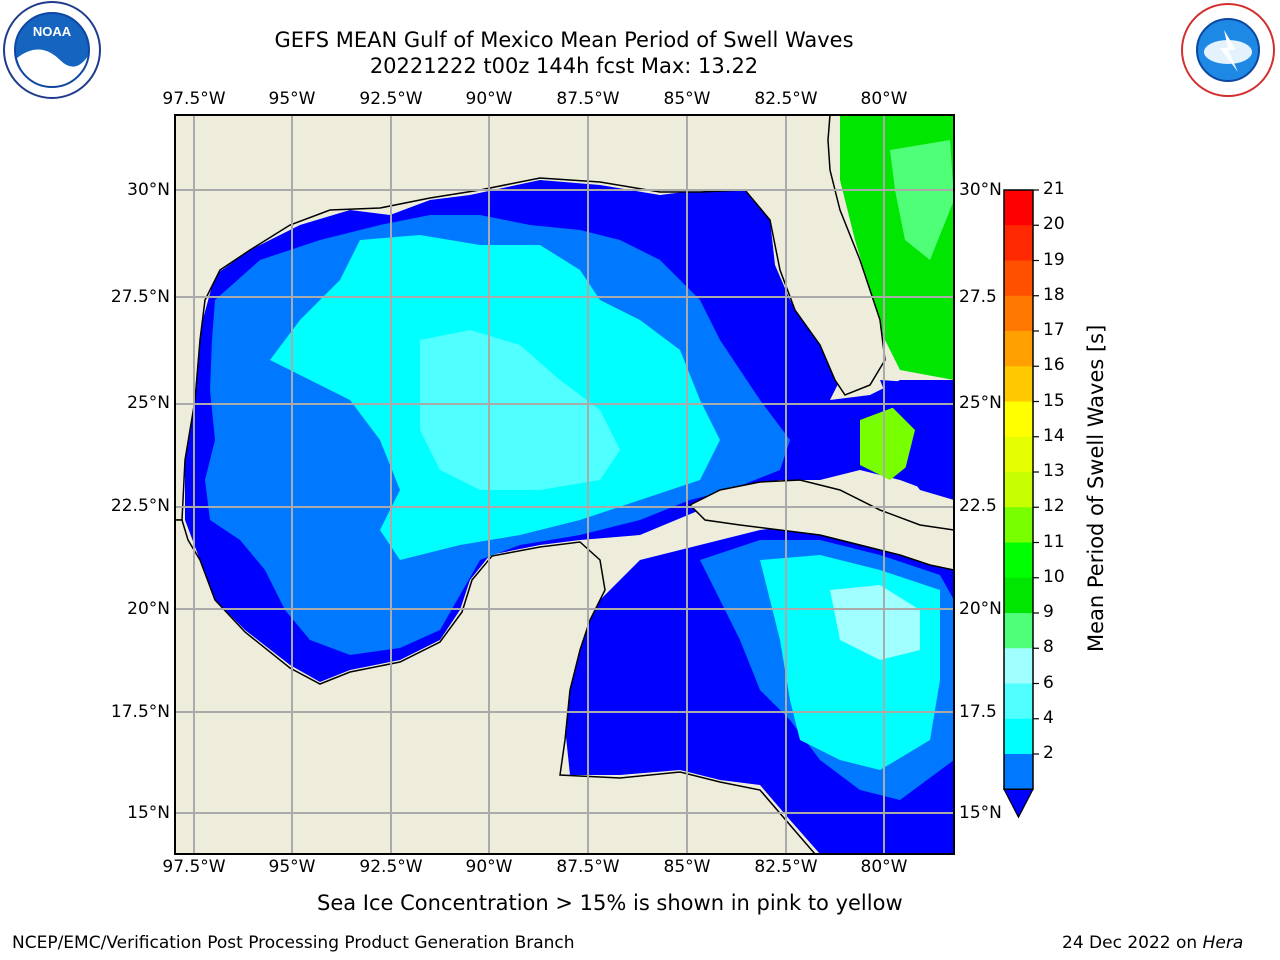 The height and width of the screenshot is (960, 1280). What do you see at coordinates (588, 99) in the screenshot?
I see `lon-label-top: 87.5°W` at bounding box center [588, 99].